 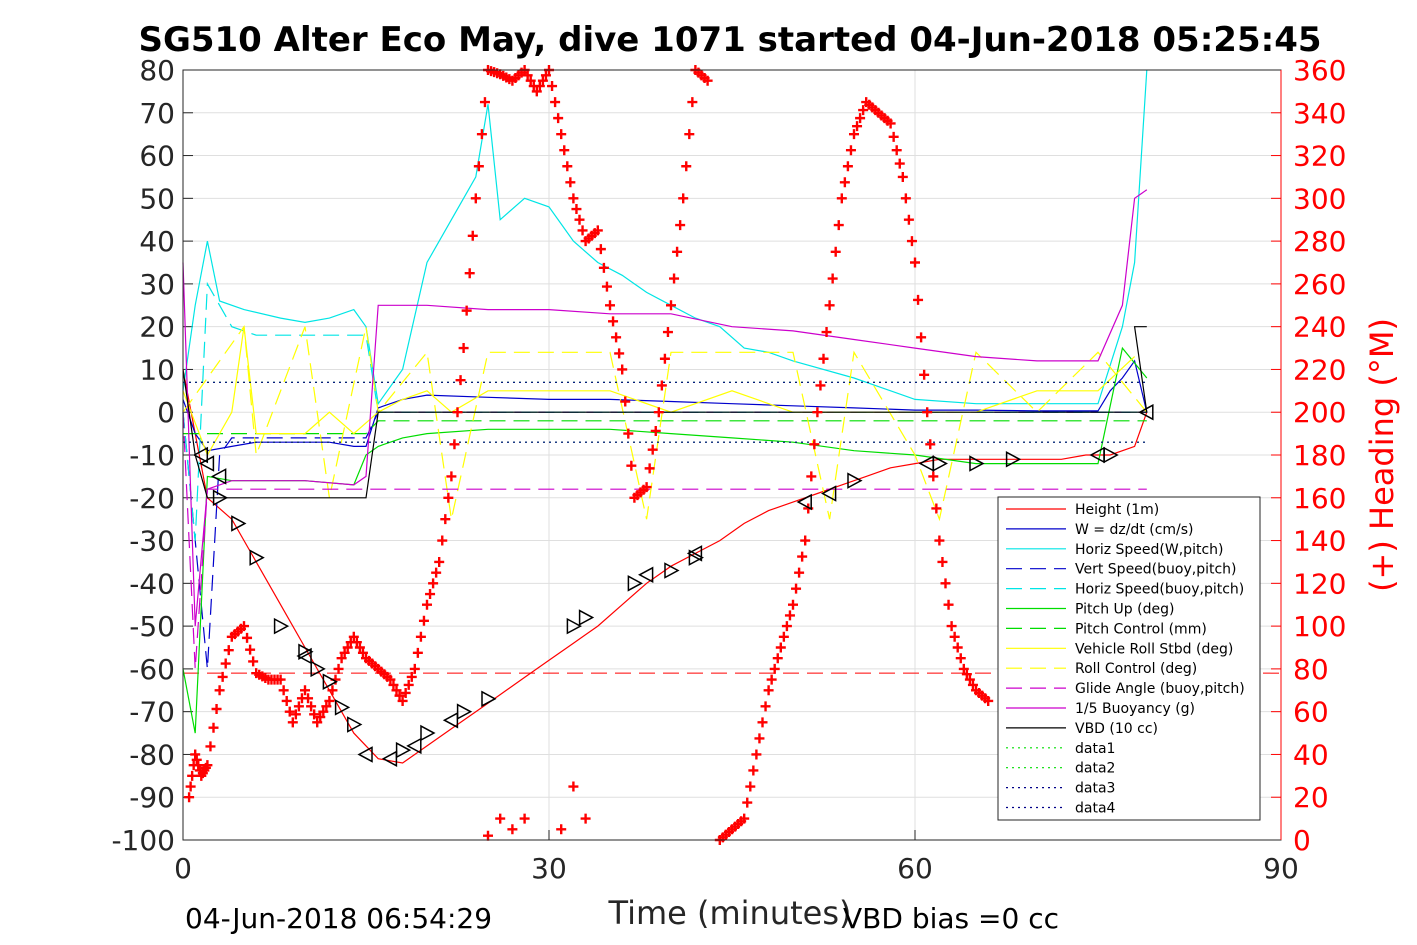 I want to click on legend-label: Vert Speed(buoy,pitch), so click(x=1156, y=570).